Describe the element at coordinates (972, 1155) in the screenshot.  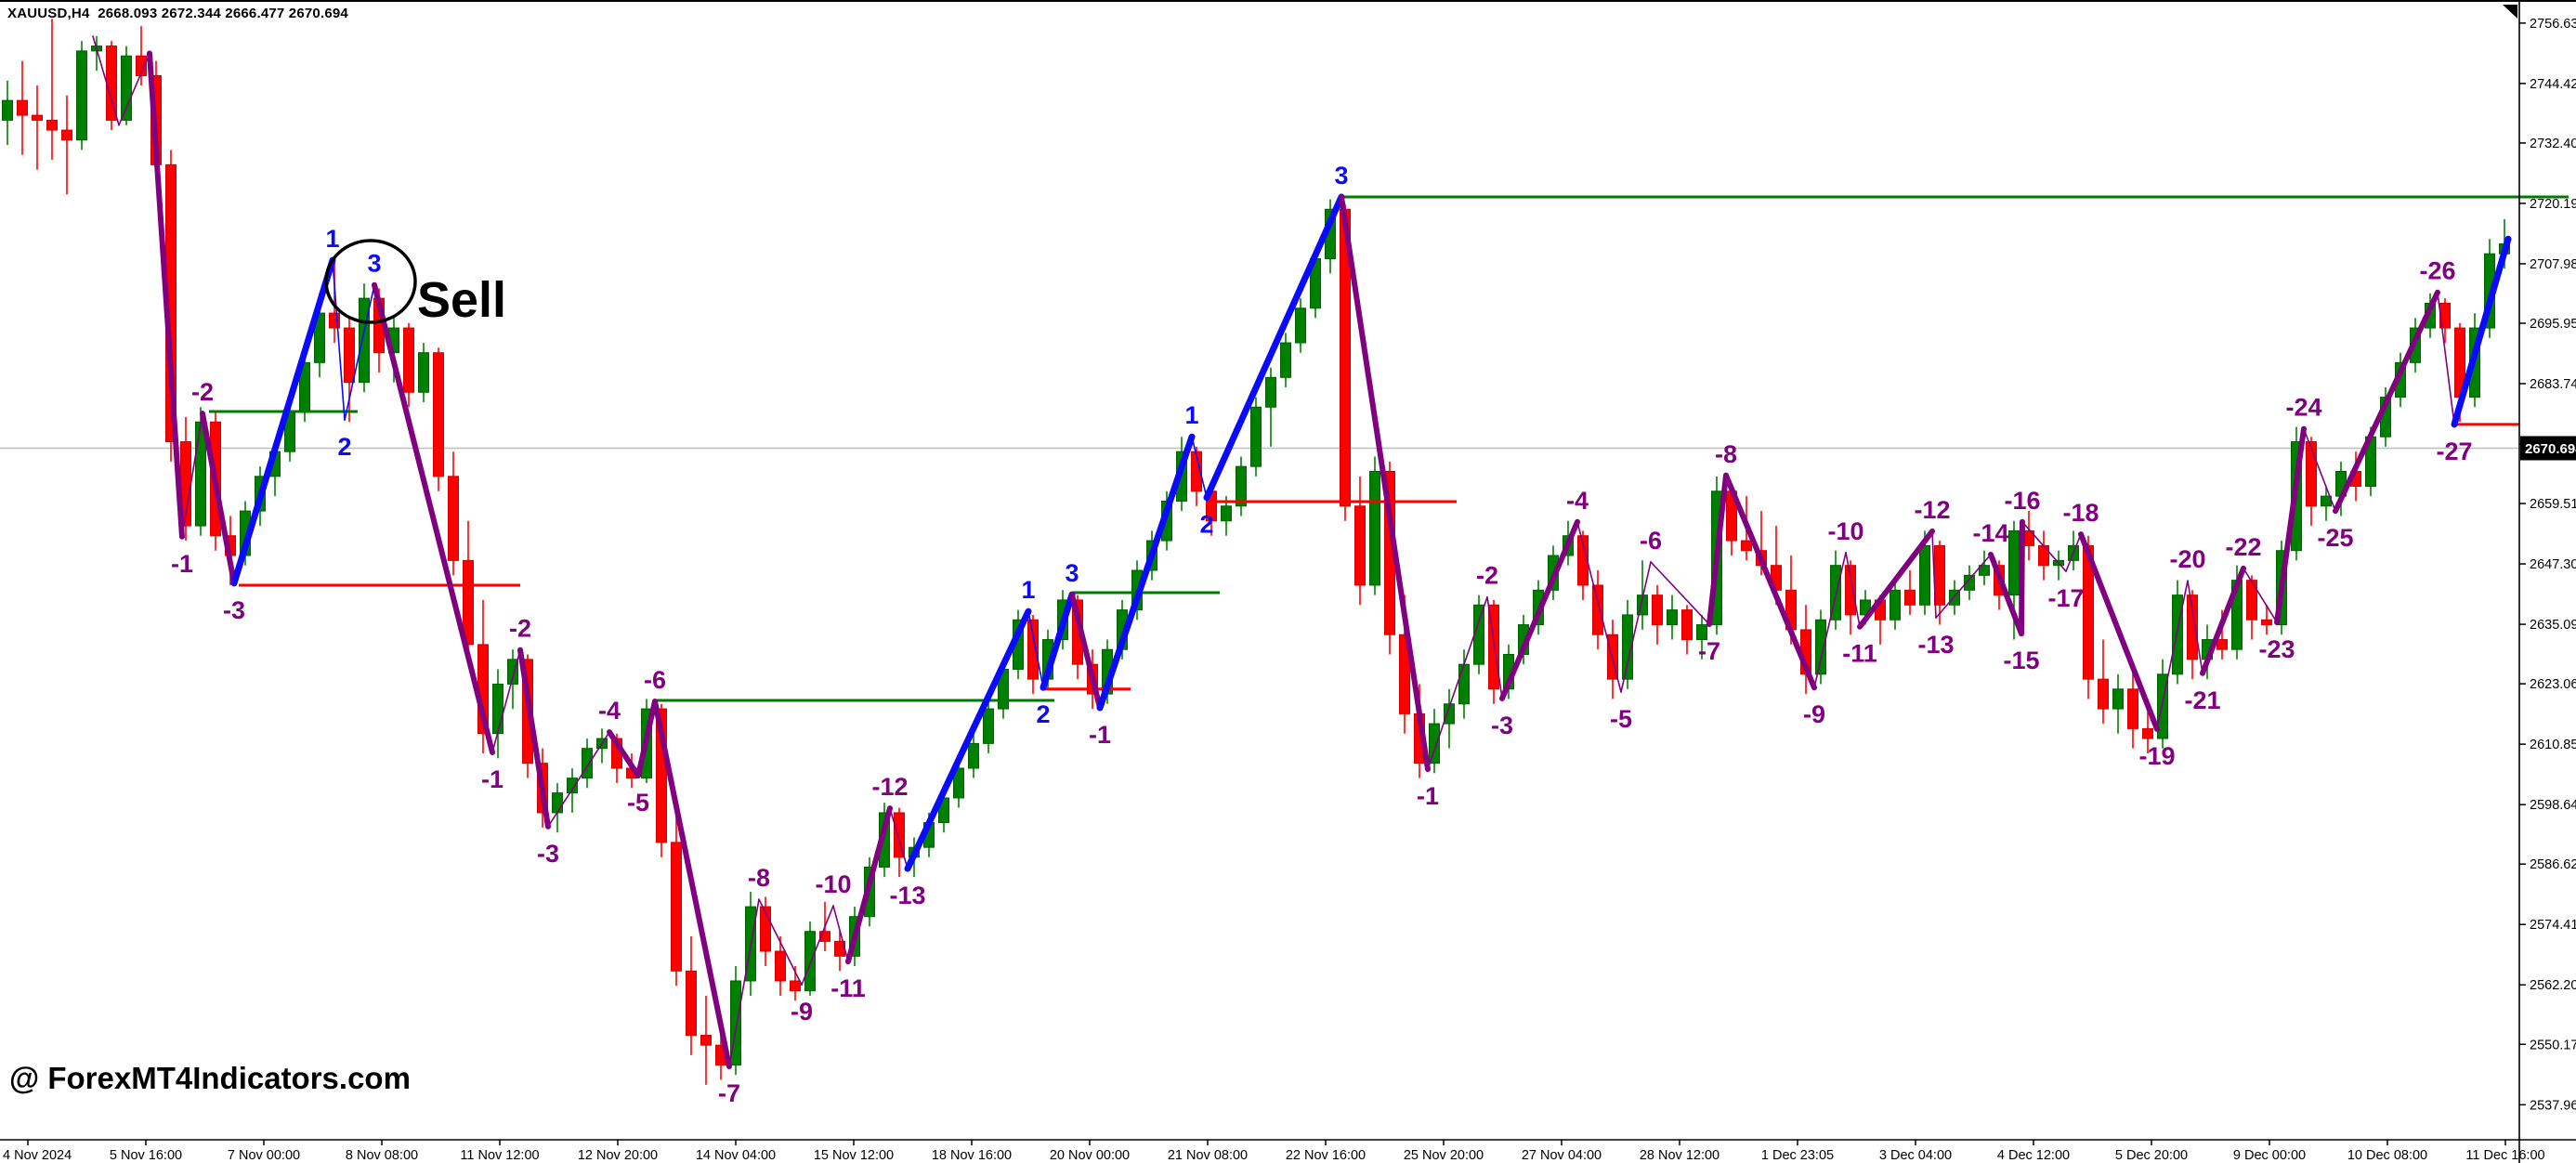
I see `time-axis-label: 18 Nov 16:00` at that location.